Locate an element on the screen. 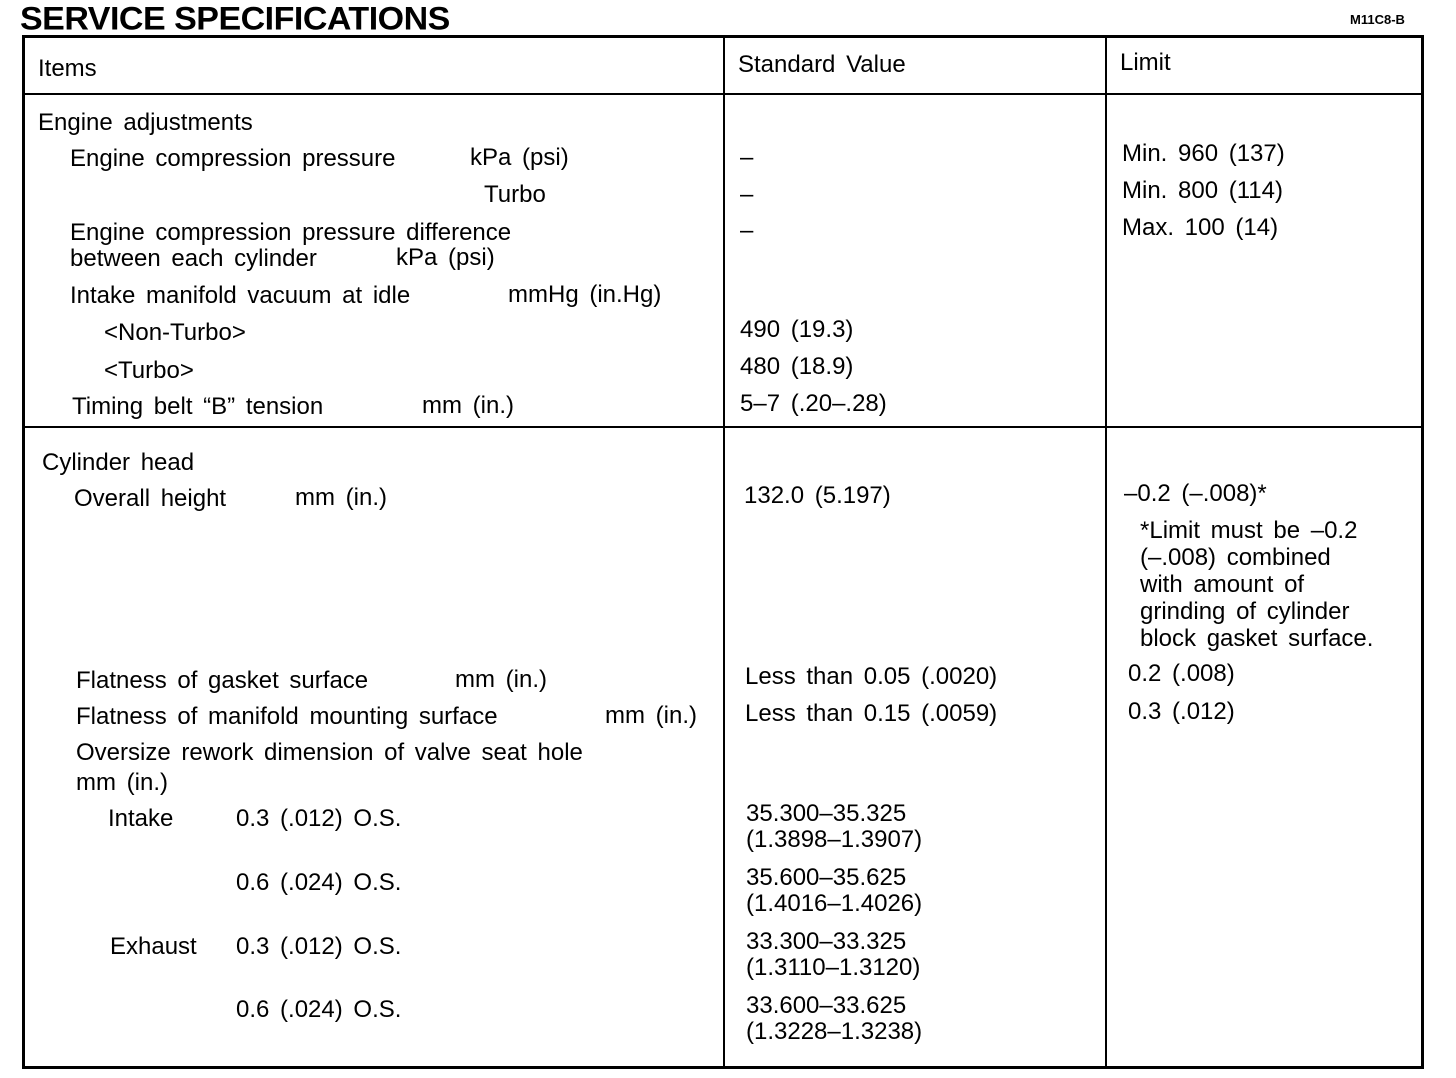 The width and height of the screenshot is (1456, 1078). standard-value: 33.600–33.625 is located at coordinates (826, 1005).